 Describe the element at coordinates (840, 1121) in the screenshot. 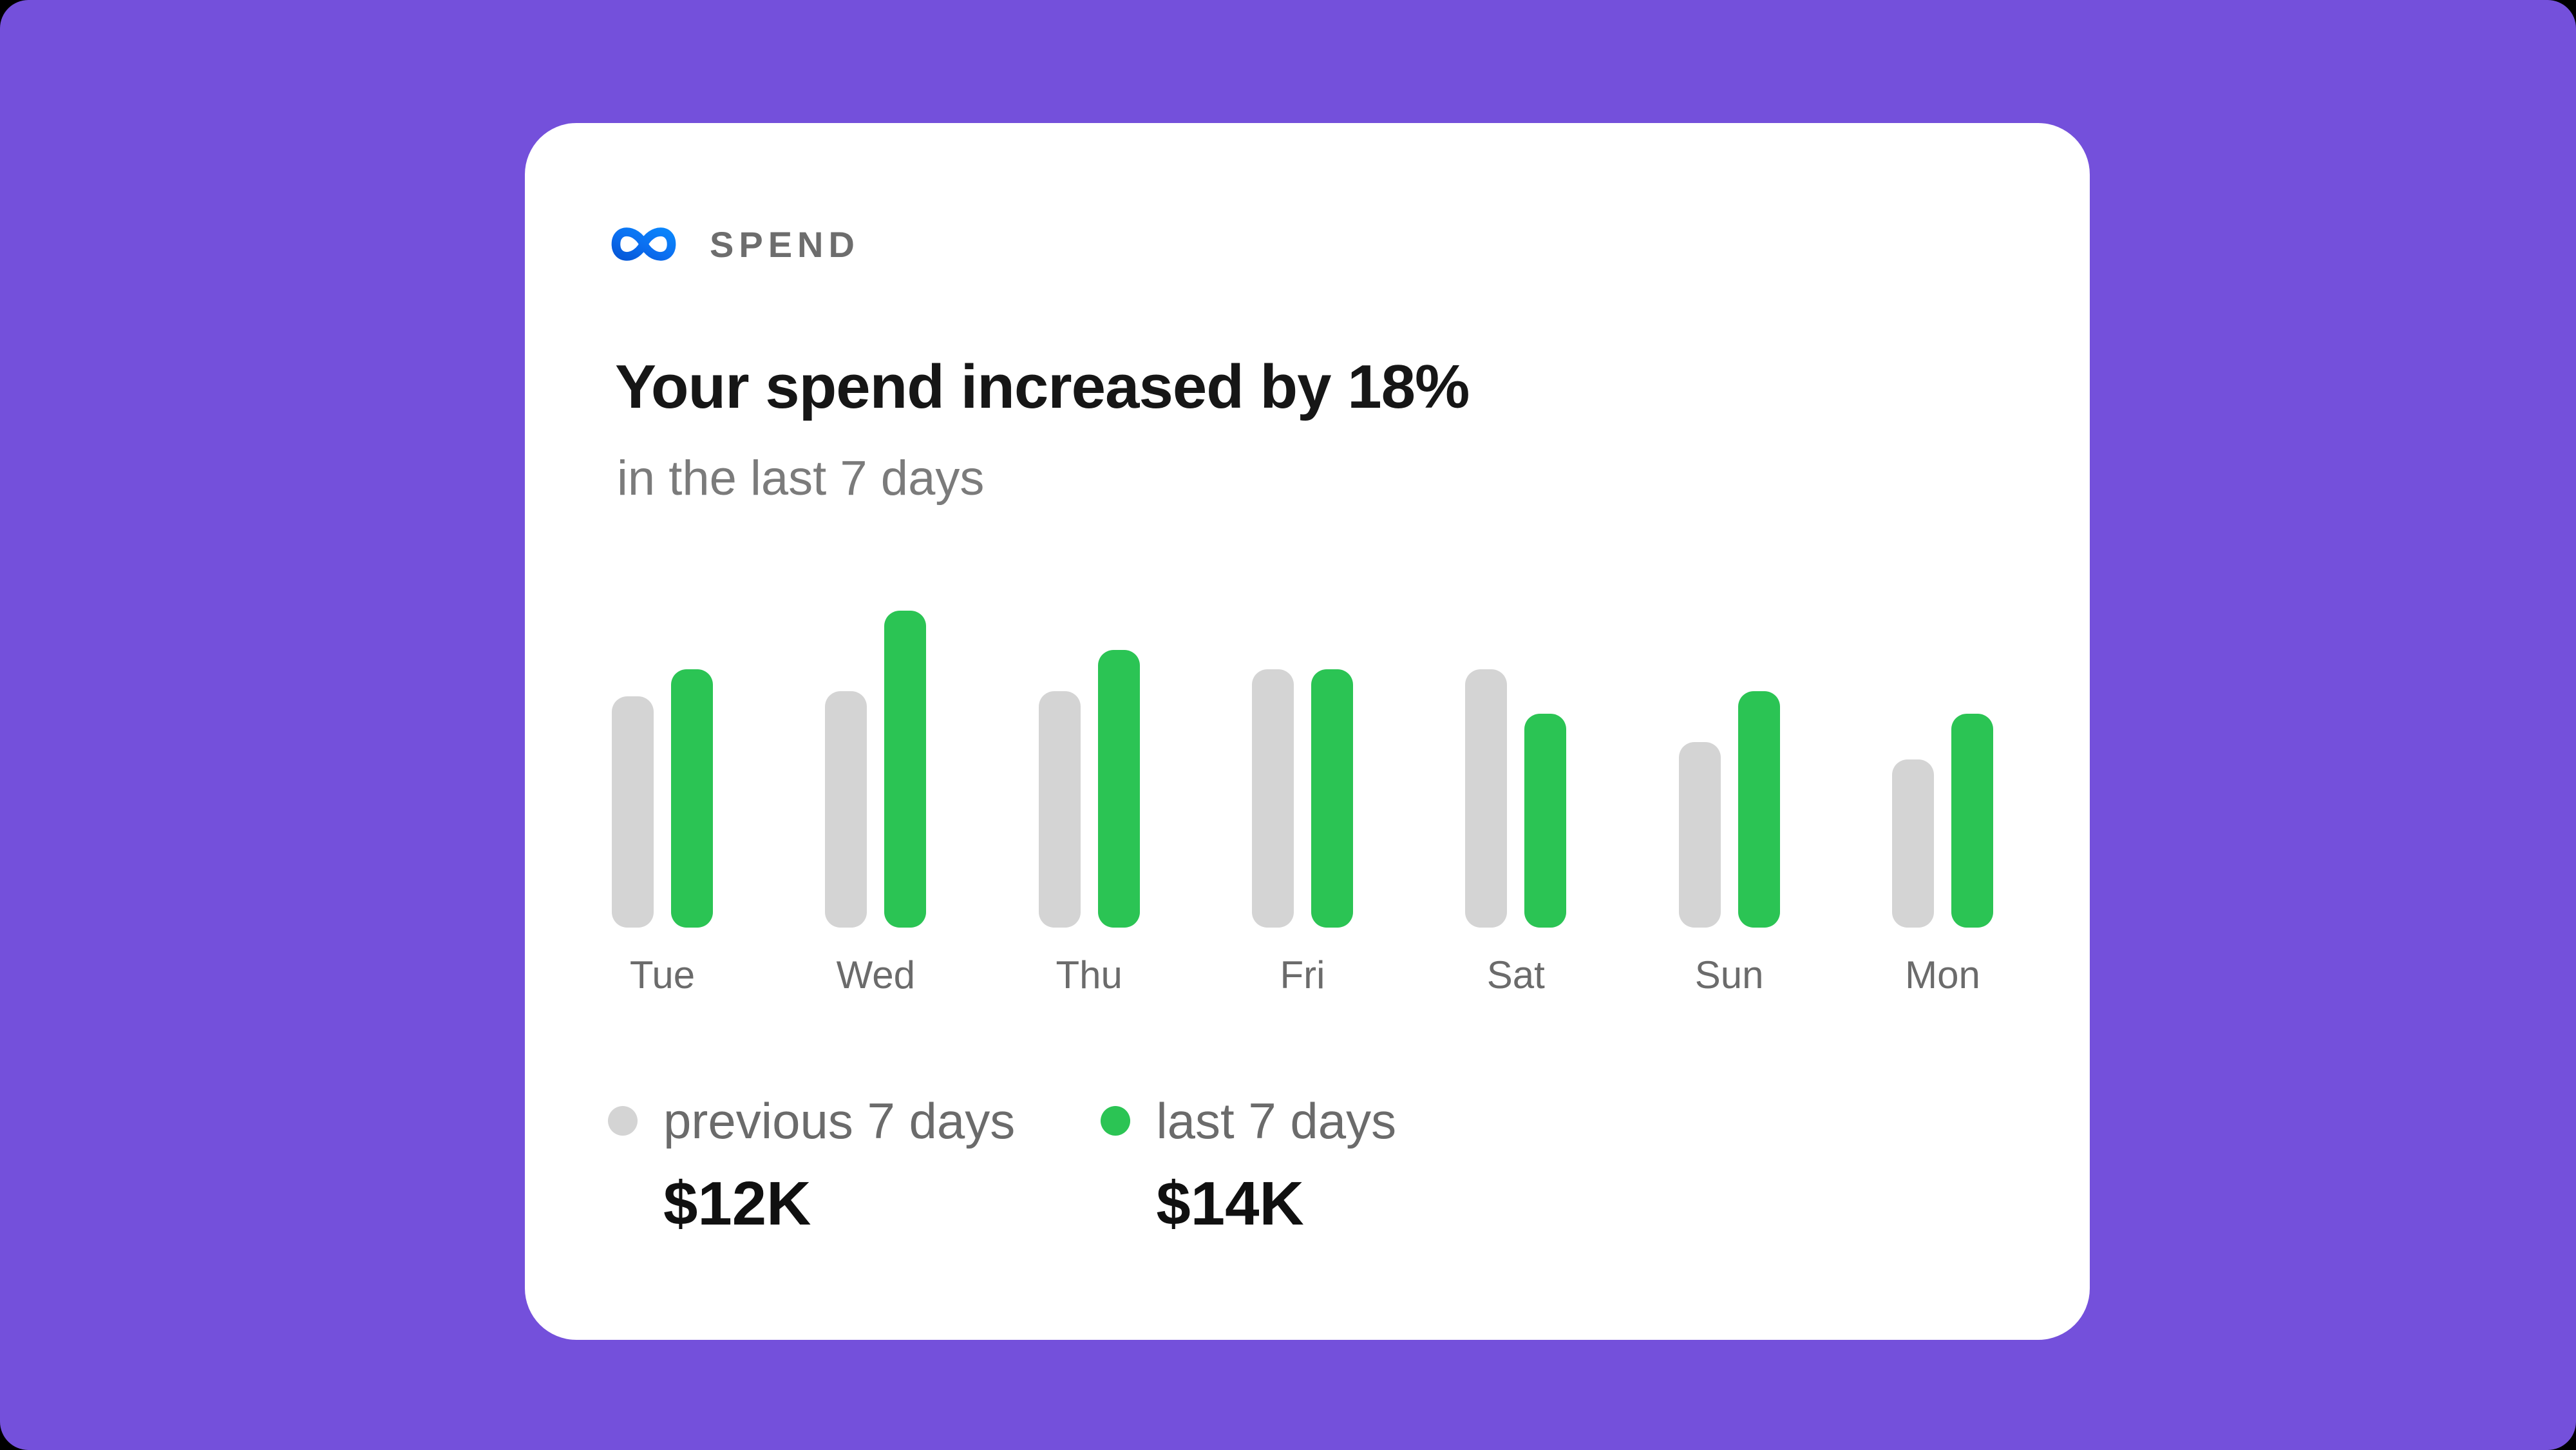

I see `legend-label-previous: previous 7 days` at that location.